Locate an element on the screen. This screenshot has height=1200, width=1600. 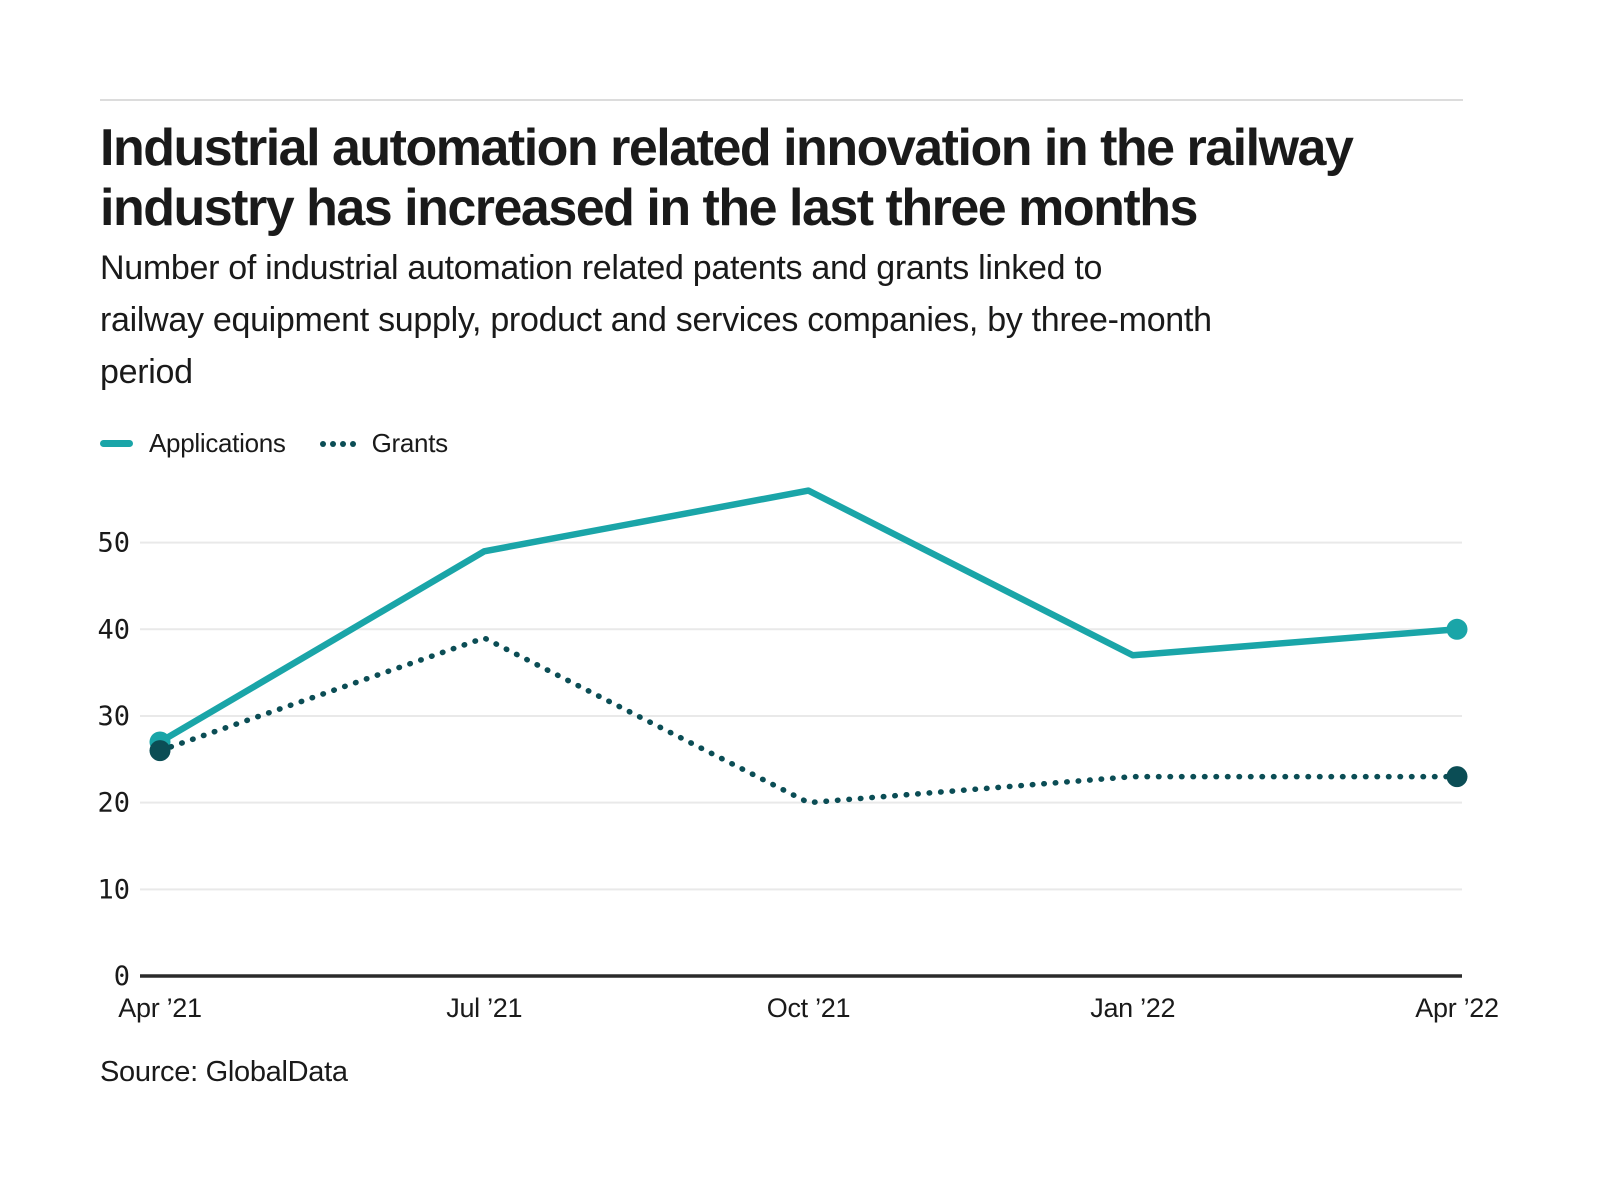
x-tick-label-4: Jan ’22 is located at coordinates (1132, 1008).